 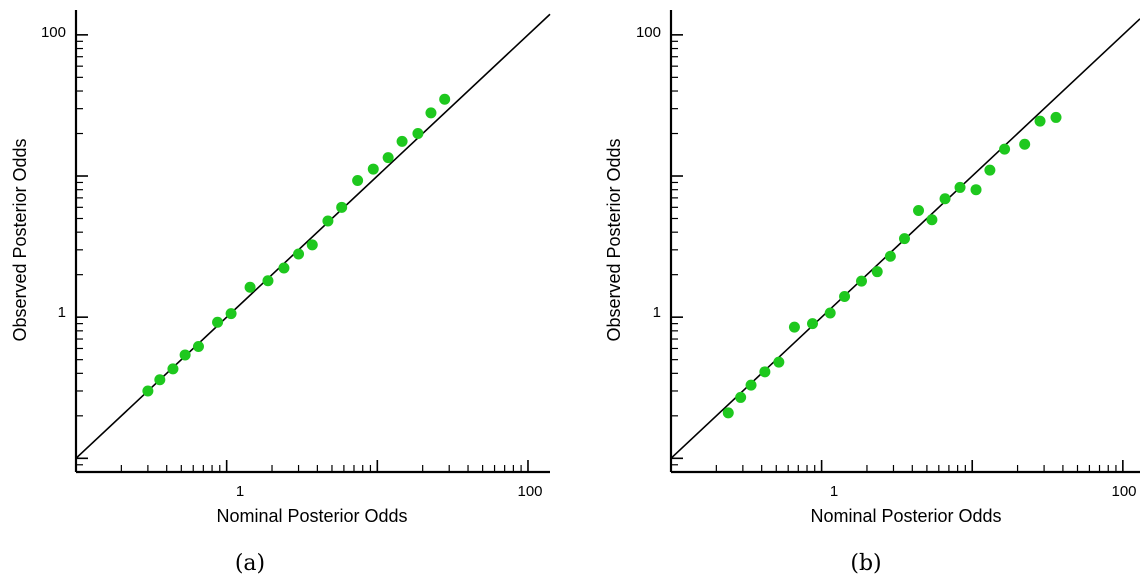 I want to click on panel-b-y-tick-label-1: 100, so click(x=648, y=32).